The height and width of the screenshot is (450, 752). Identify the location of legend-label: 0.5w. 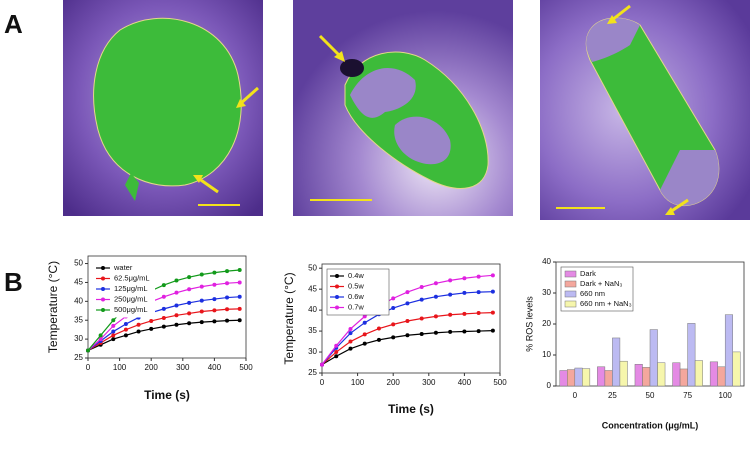
(356, 285).